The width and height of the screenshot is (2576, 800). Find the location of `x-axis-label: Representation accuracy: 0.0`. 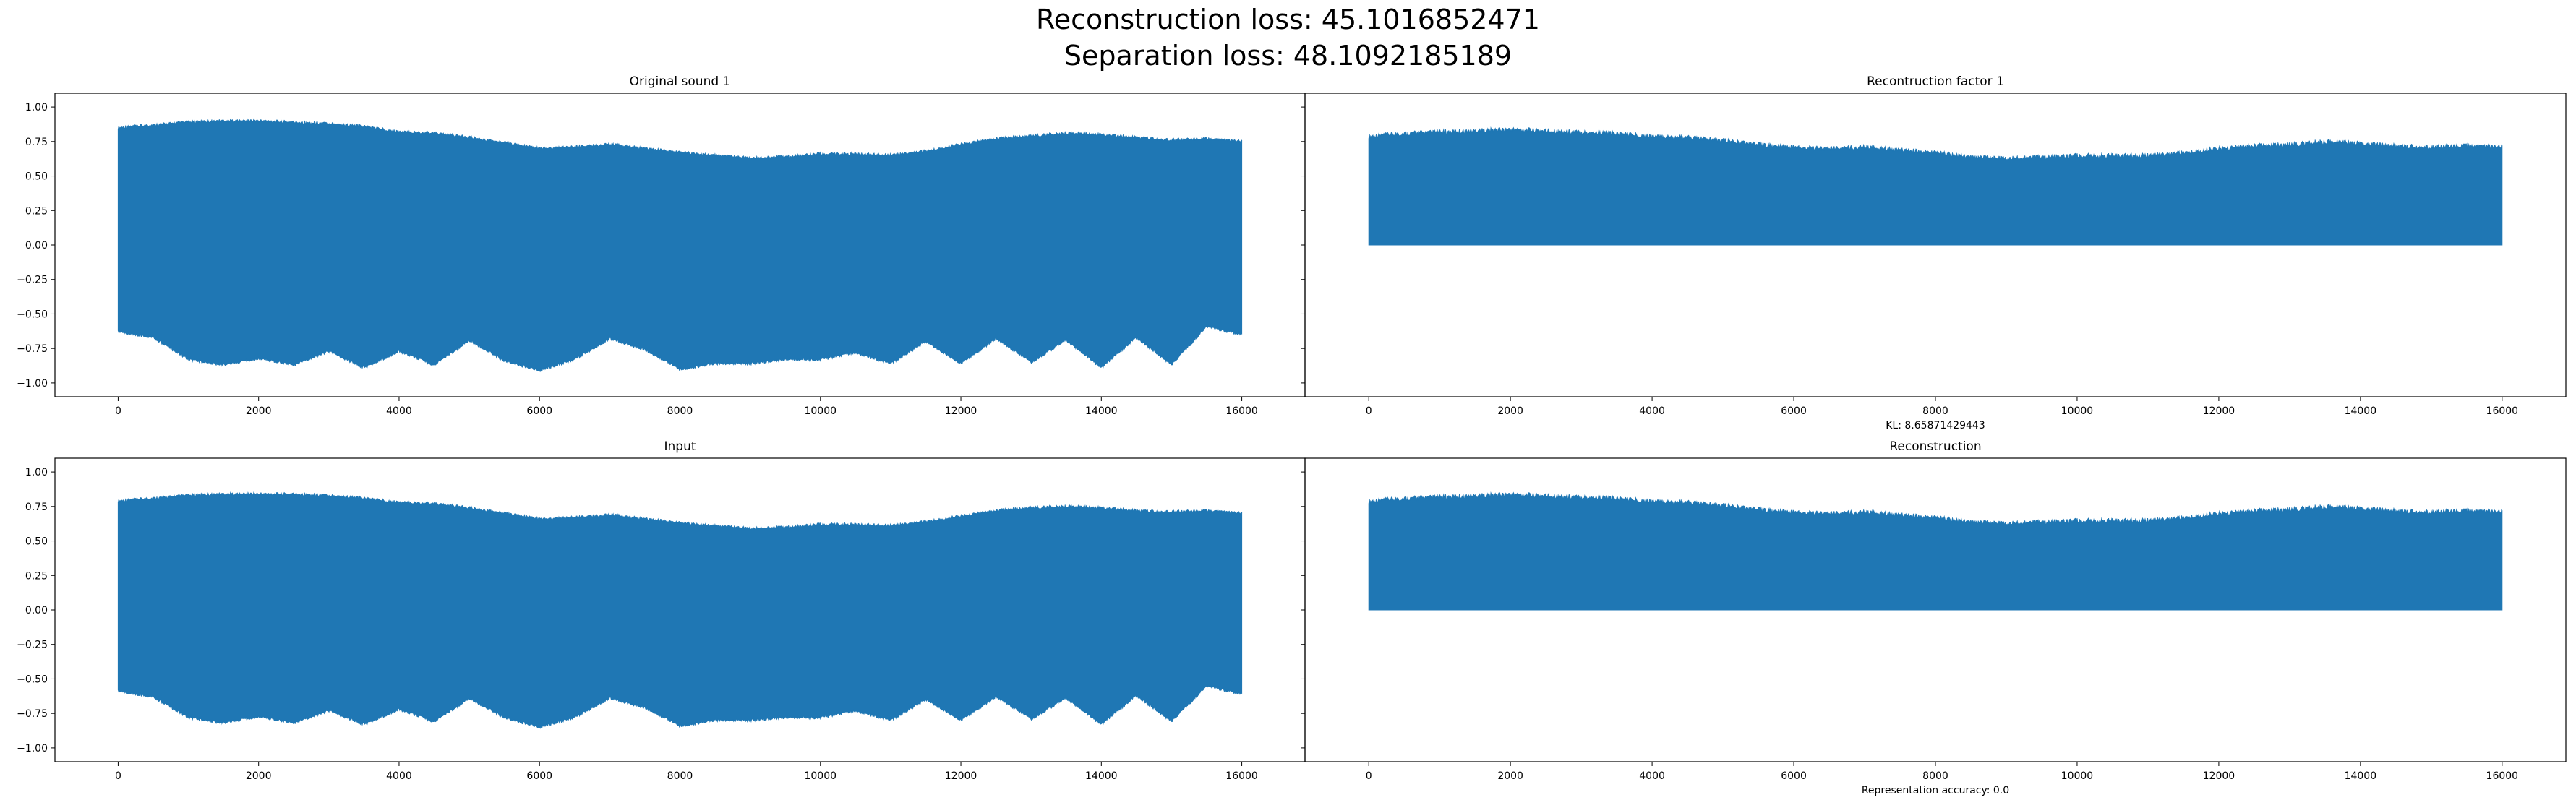

x-axis-label: Representation accuracy: 0.0 is located at coordinates (1935, 791).